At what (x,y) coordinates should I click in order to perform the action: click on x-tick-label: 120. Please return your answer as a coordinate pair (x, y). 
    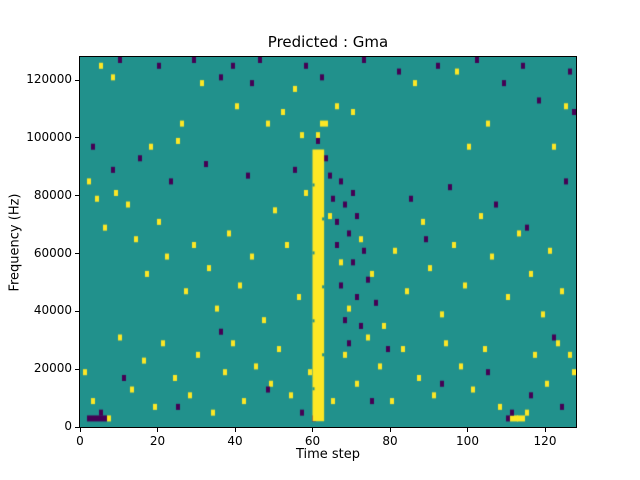
    Looking at the image, I should click on (545, 441).